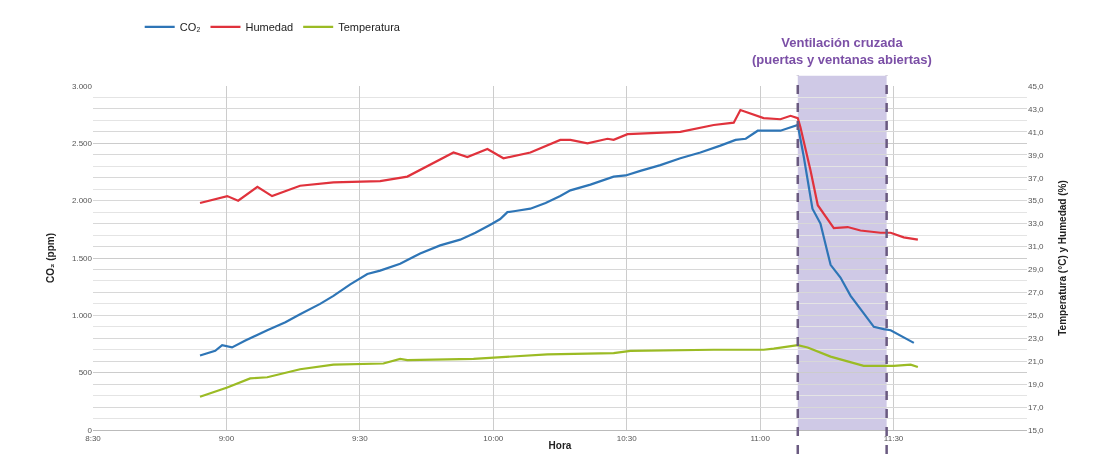 The width and height of the screenshot is (1097, 462). What do you see at coordinates (1036, 293) in the screenshot?
I see `y2-tick-label: 27,0` at bounding box center [1036, 293].